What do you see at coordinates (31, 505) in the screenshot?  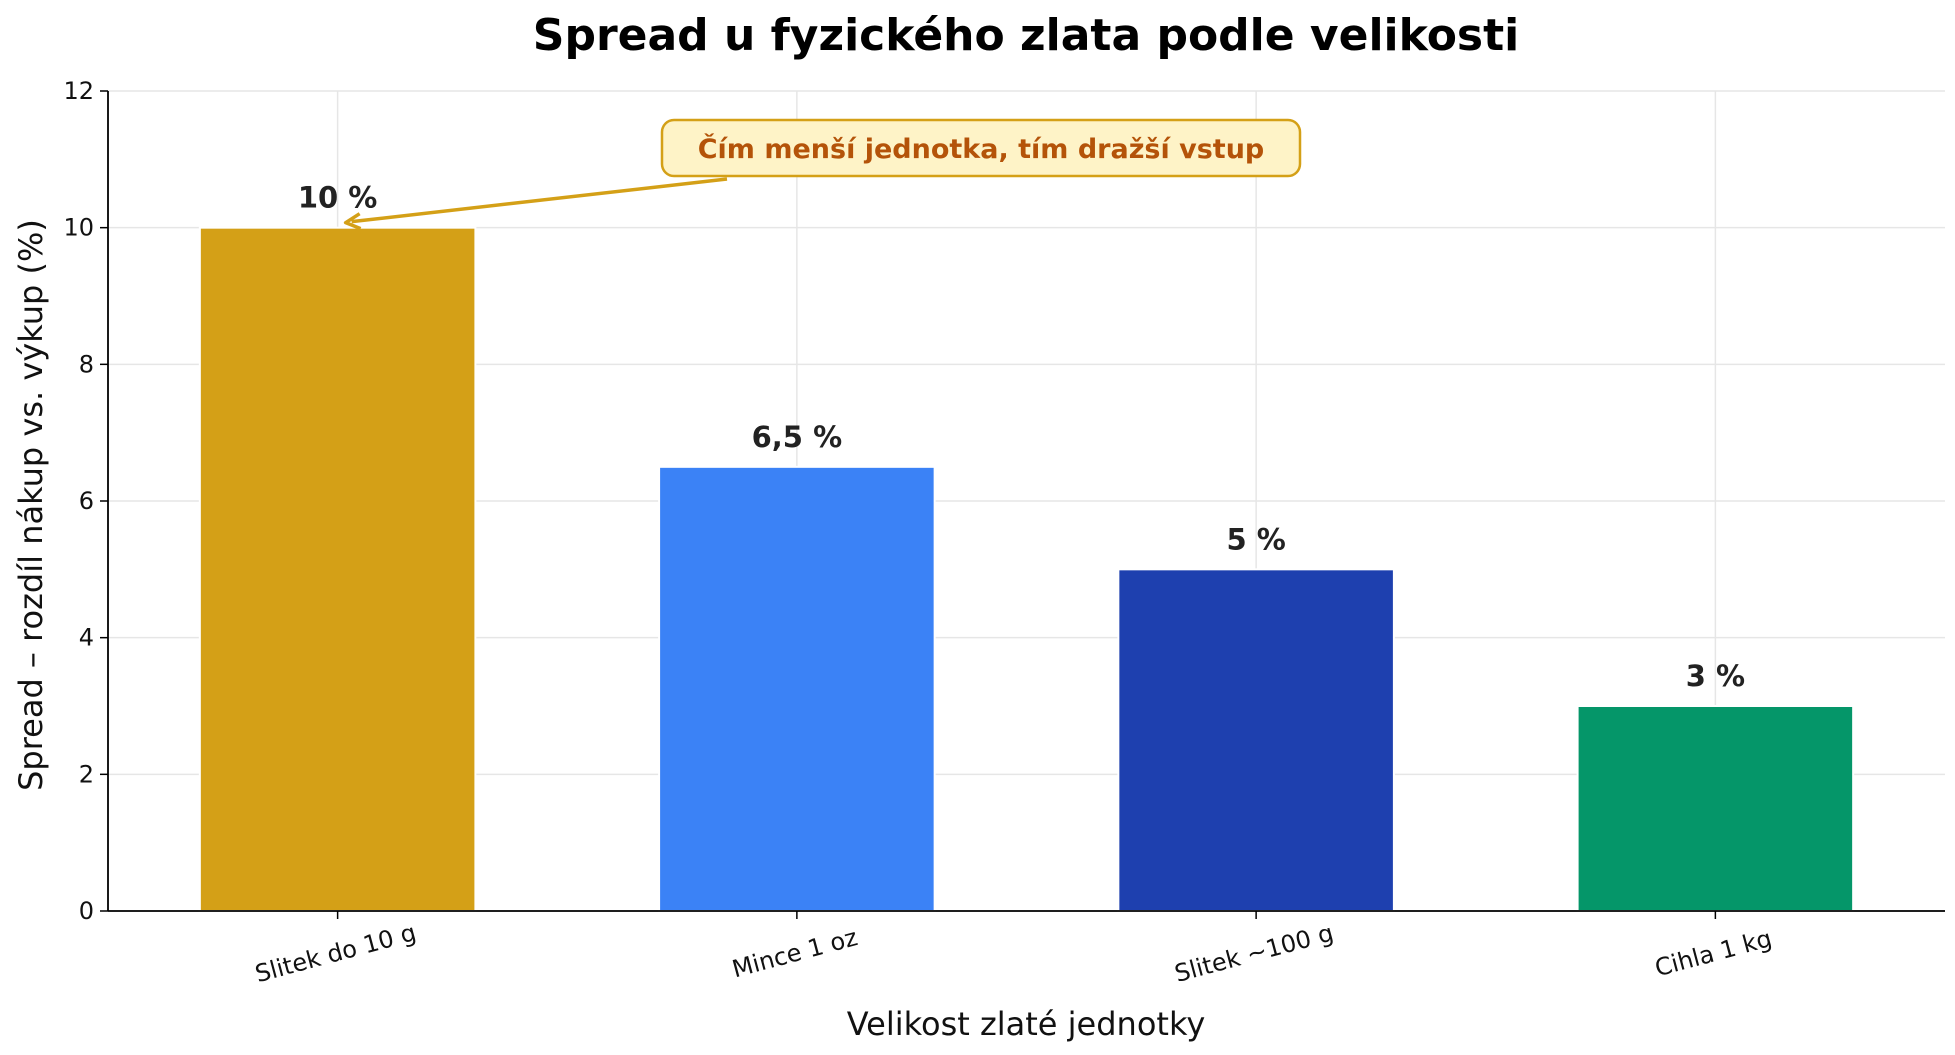 I see `y-axis-label: Spread – rozdíl nákup vs. výkup (%)` at bounding box center [31, 505].